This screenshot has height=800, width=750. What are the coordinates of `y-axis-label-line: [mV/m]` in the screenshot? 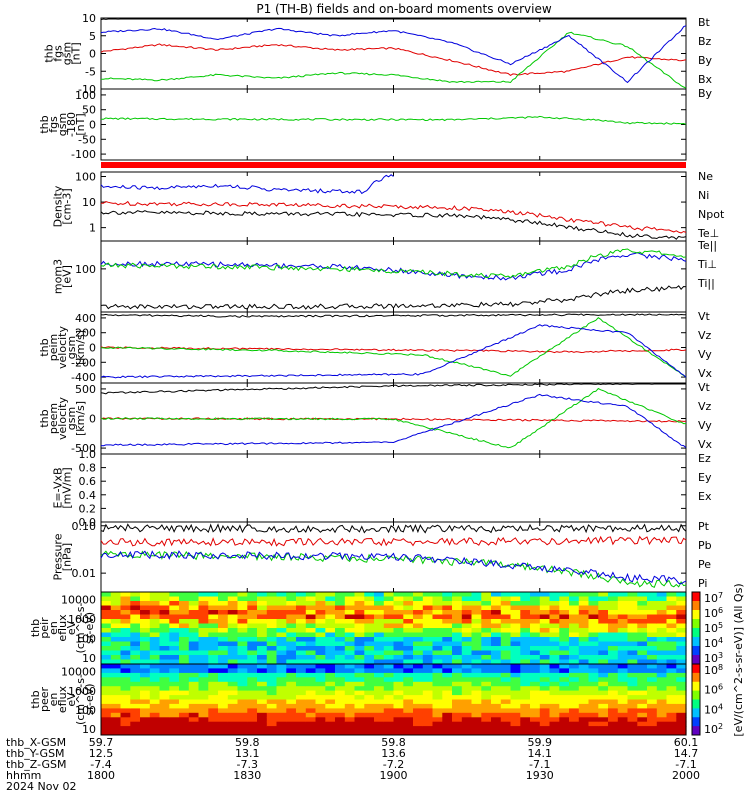 It's located at (67, 487).